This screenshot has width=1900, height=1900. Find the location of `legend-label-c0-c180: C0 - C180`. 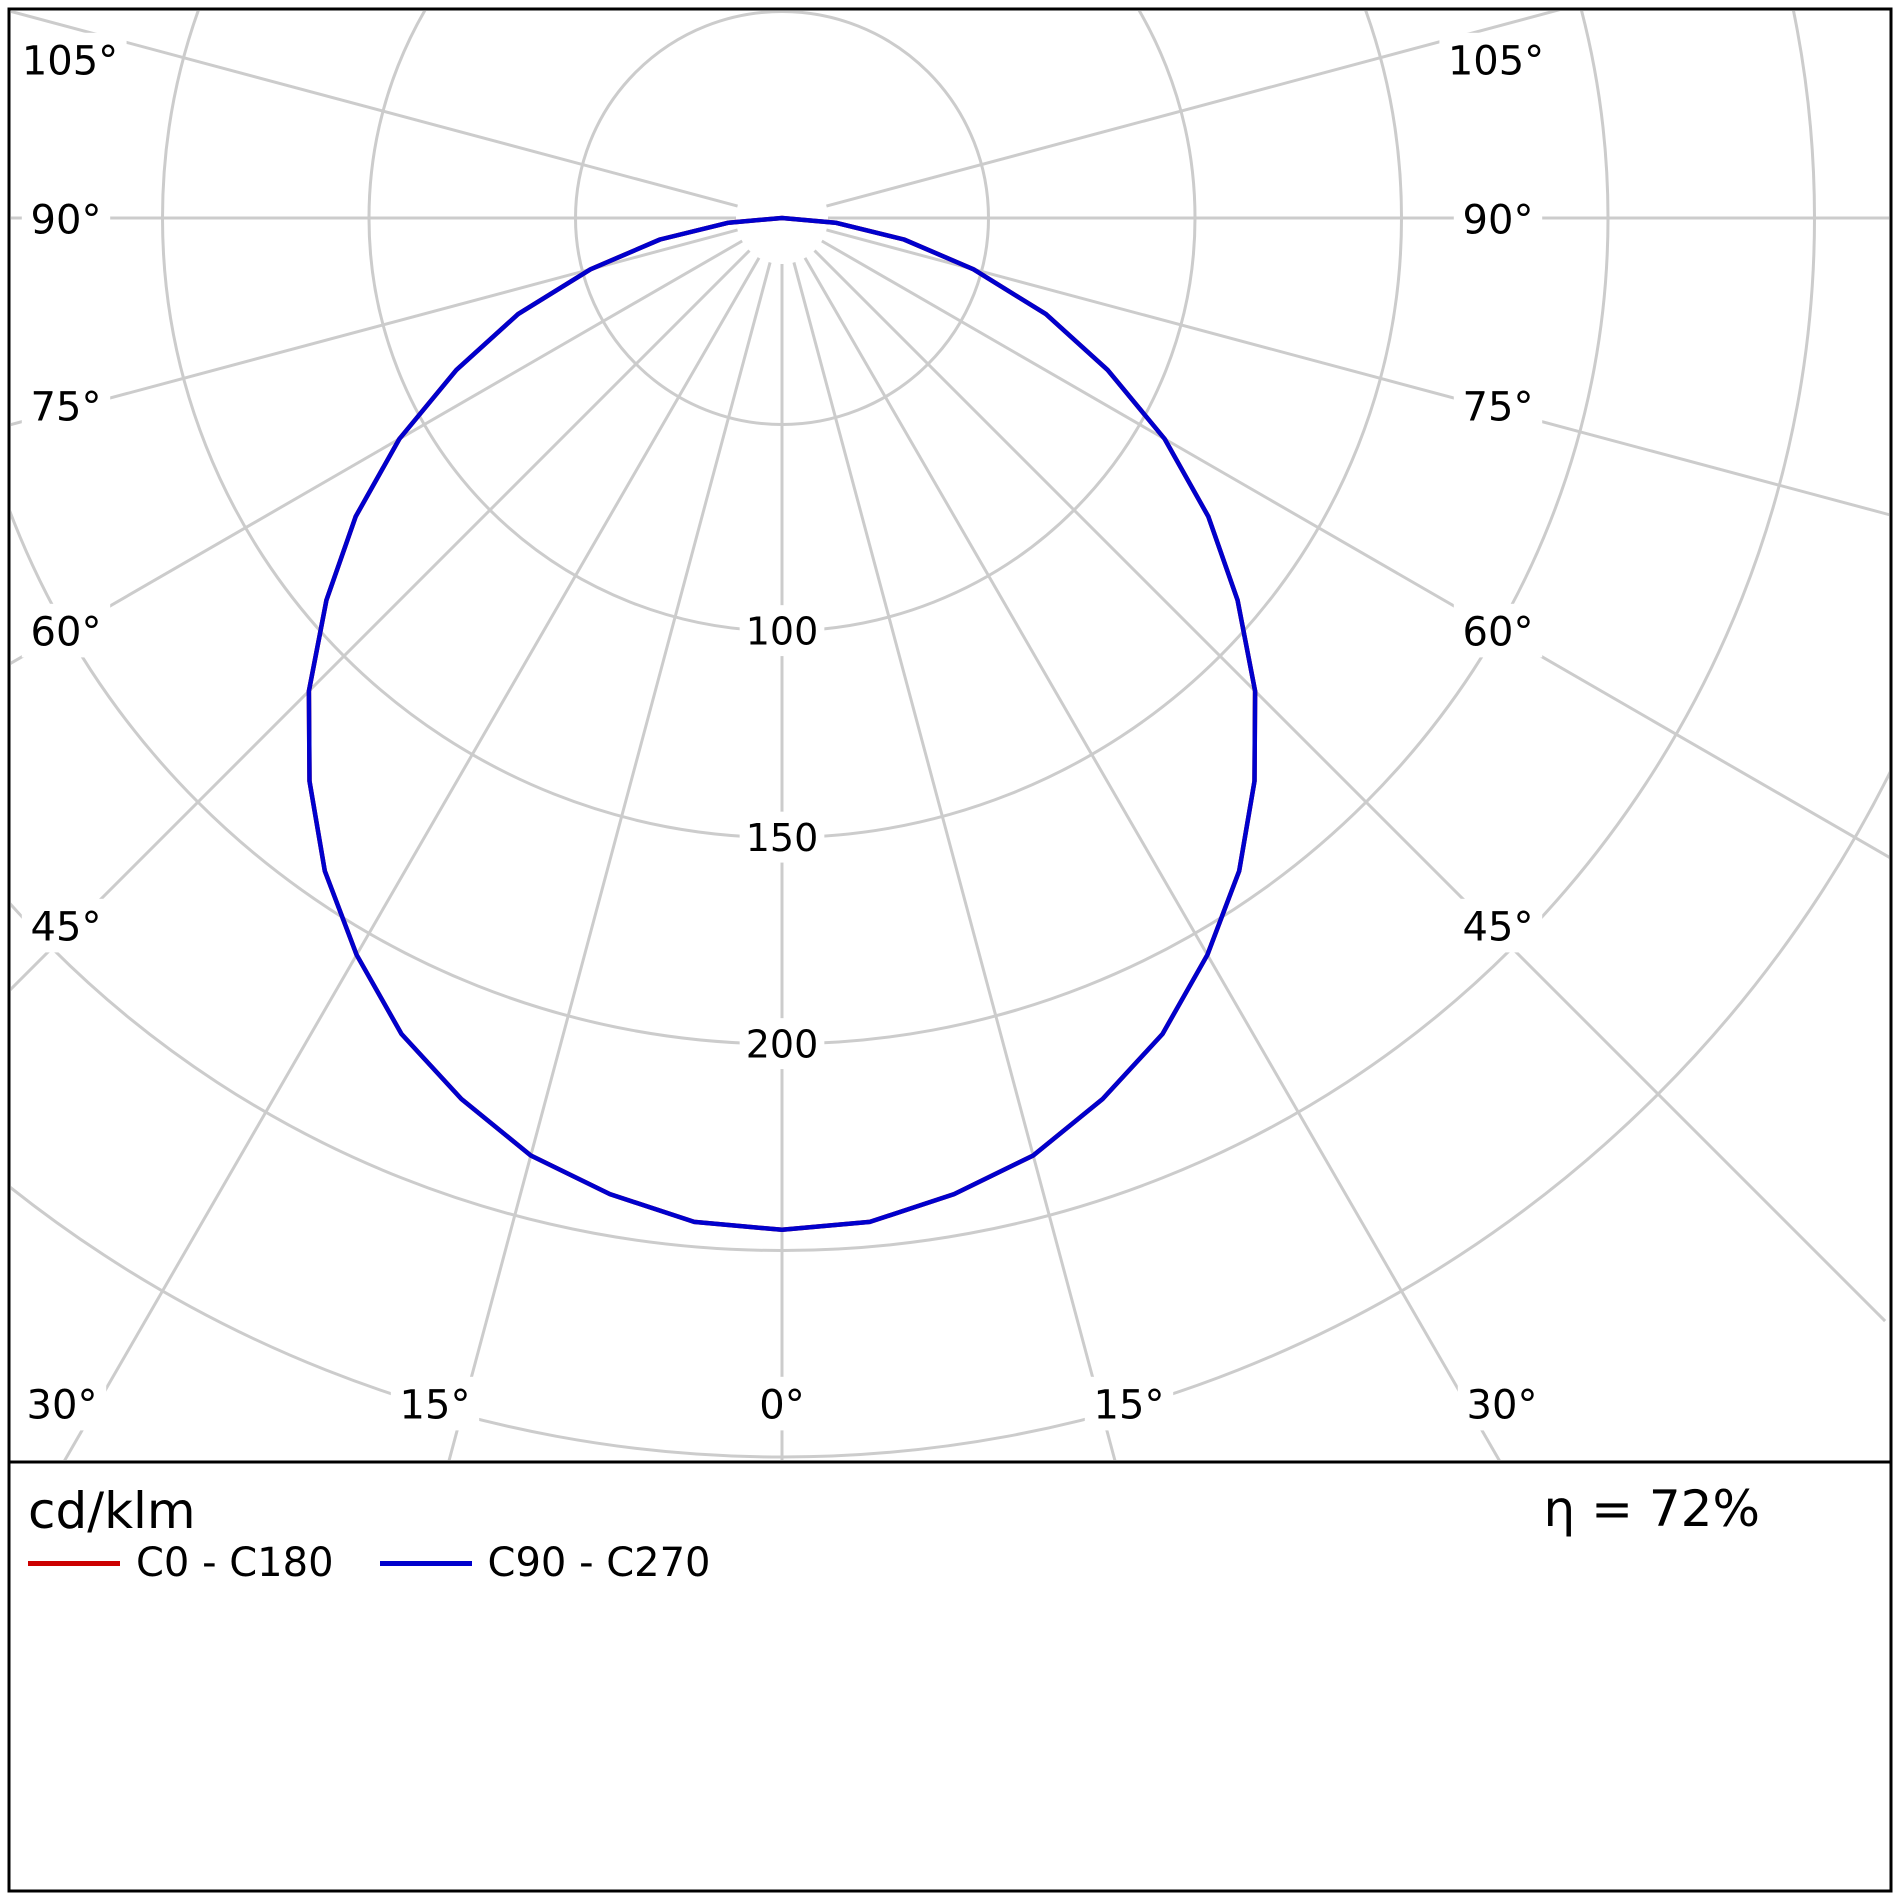

legend-label-c0-c180: C0 - C180 is located at coordinates (235, 1563).